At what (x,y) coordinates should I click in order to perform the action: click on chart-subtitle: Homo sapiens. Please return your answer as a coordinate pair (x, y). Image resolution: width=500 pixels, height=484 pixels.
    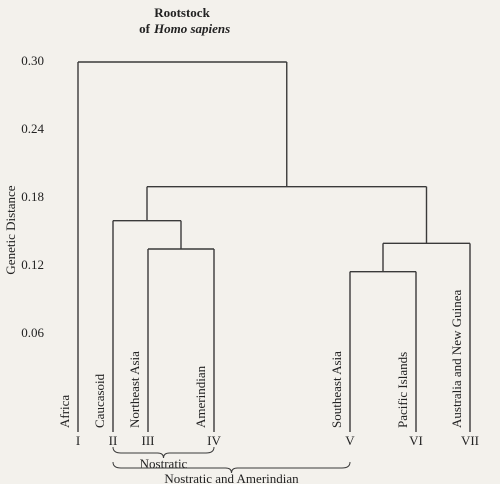
    Looking at the image, I should click on (191, 28).